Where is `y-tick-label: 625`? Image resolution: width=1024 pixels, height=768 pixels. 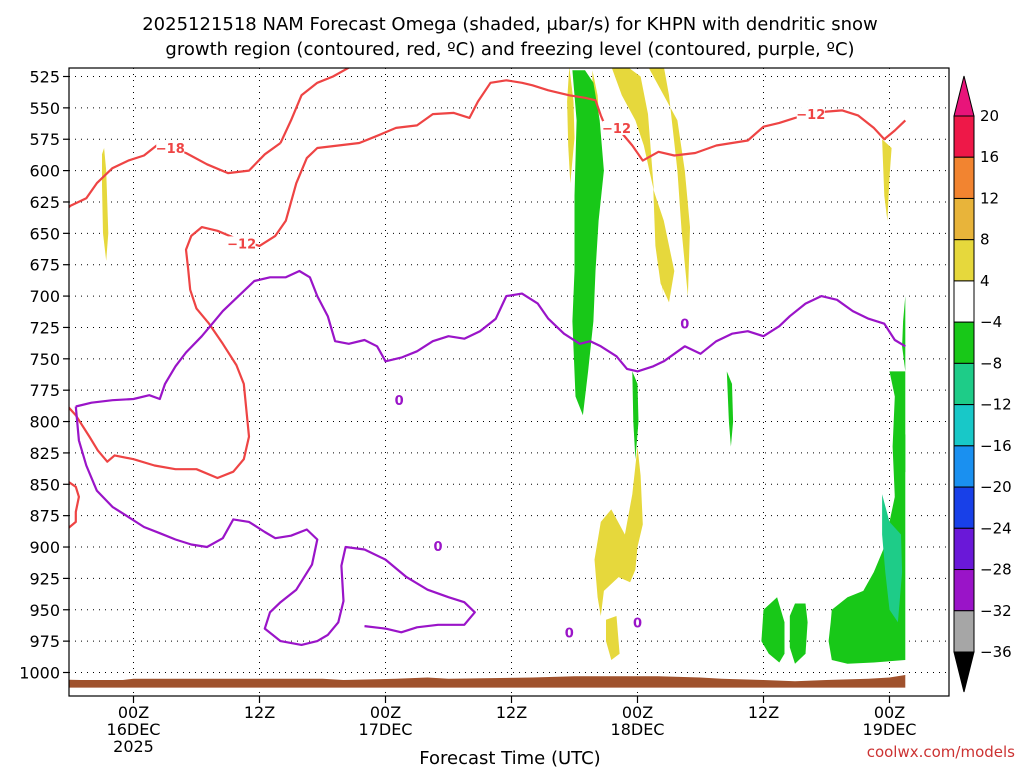
y-tick-label: 625 is located at coordinates (44, 202).